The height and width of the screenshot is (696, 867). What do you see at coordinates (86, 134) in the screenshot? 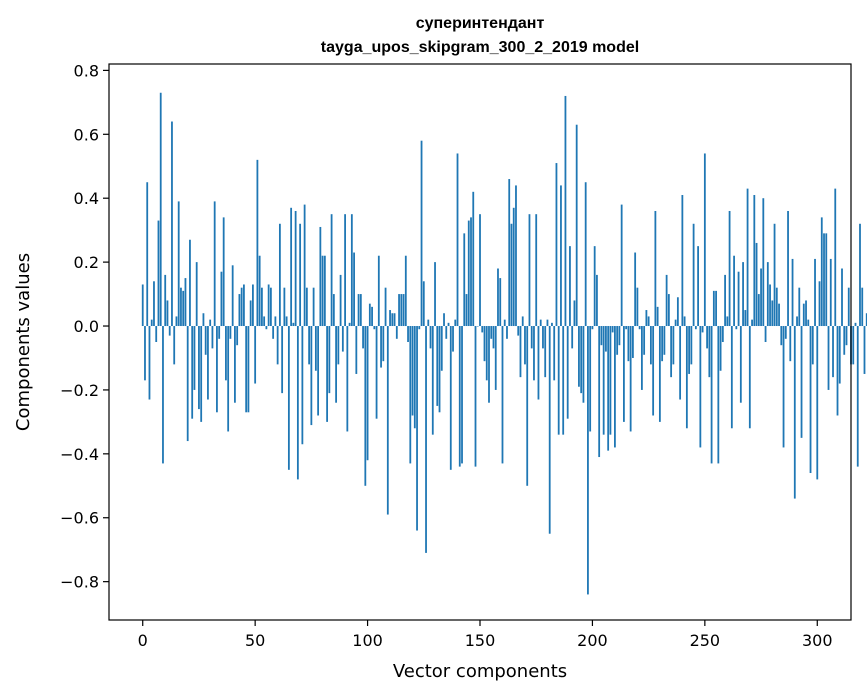
I see `y-tick-label: 0.6` at bounding box center [86, 134].